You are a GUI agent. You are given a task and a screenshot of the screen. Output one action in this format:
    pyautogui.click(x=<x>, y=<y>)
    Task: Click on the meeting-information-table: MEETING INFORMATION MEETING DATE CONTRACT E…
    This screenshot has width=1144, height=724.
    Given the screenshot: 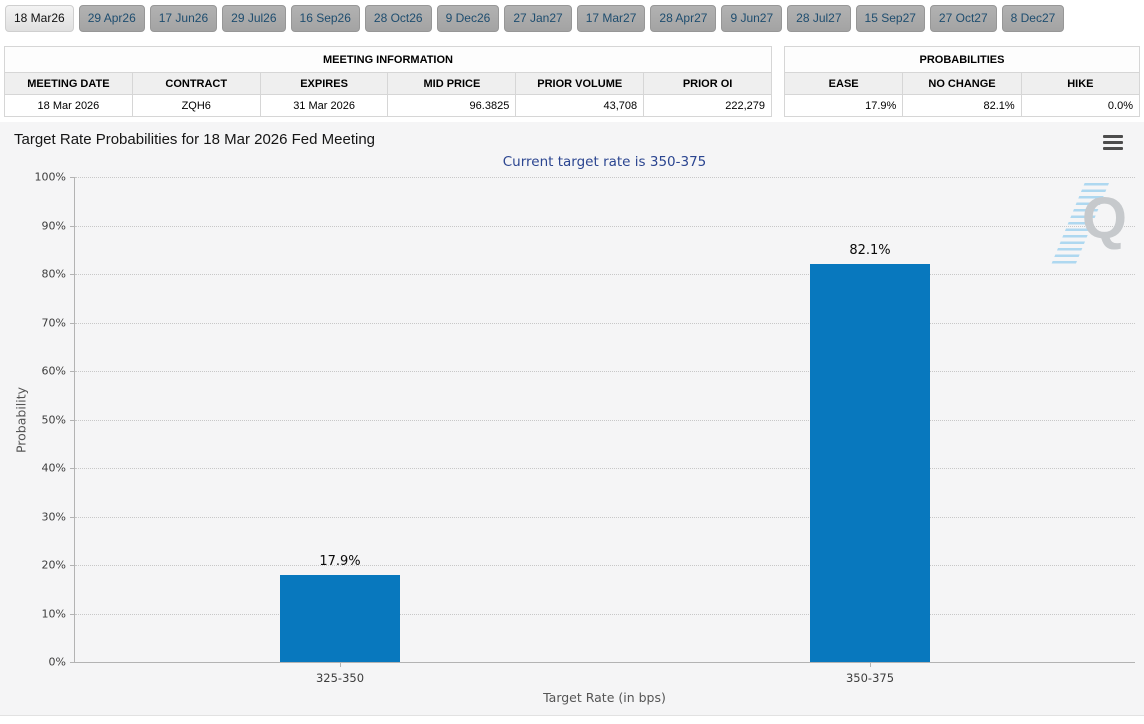 What is the action you would take?
    pyautogui.click(x=388, y=81)
    